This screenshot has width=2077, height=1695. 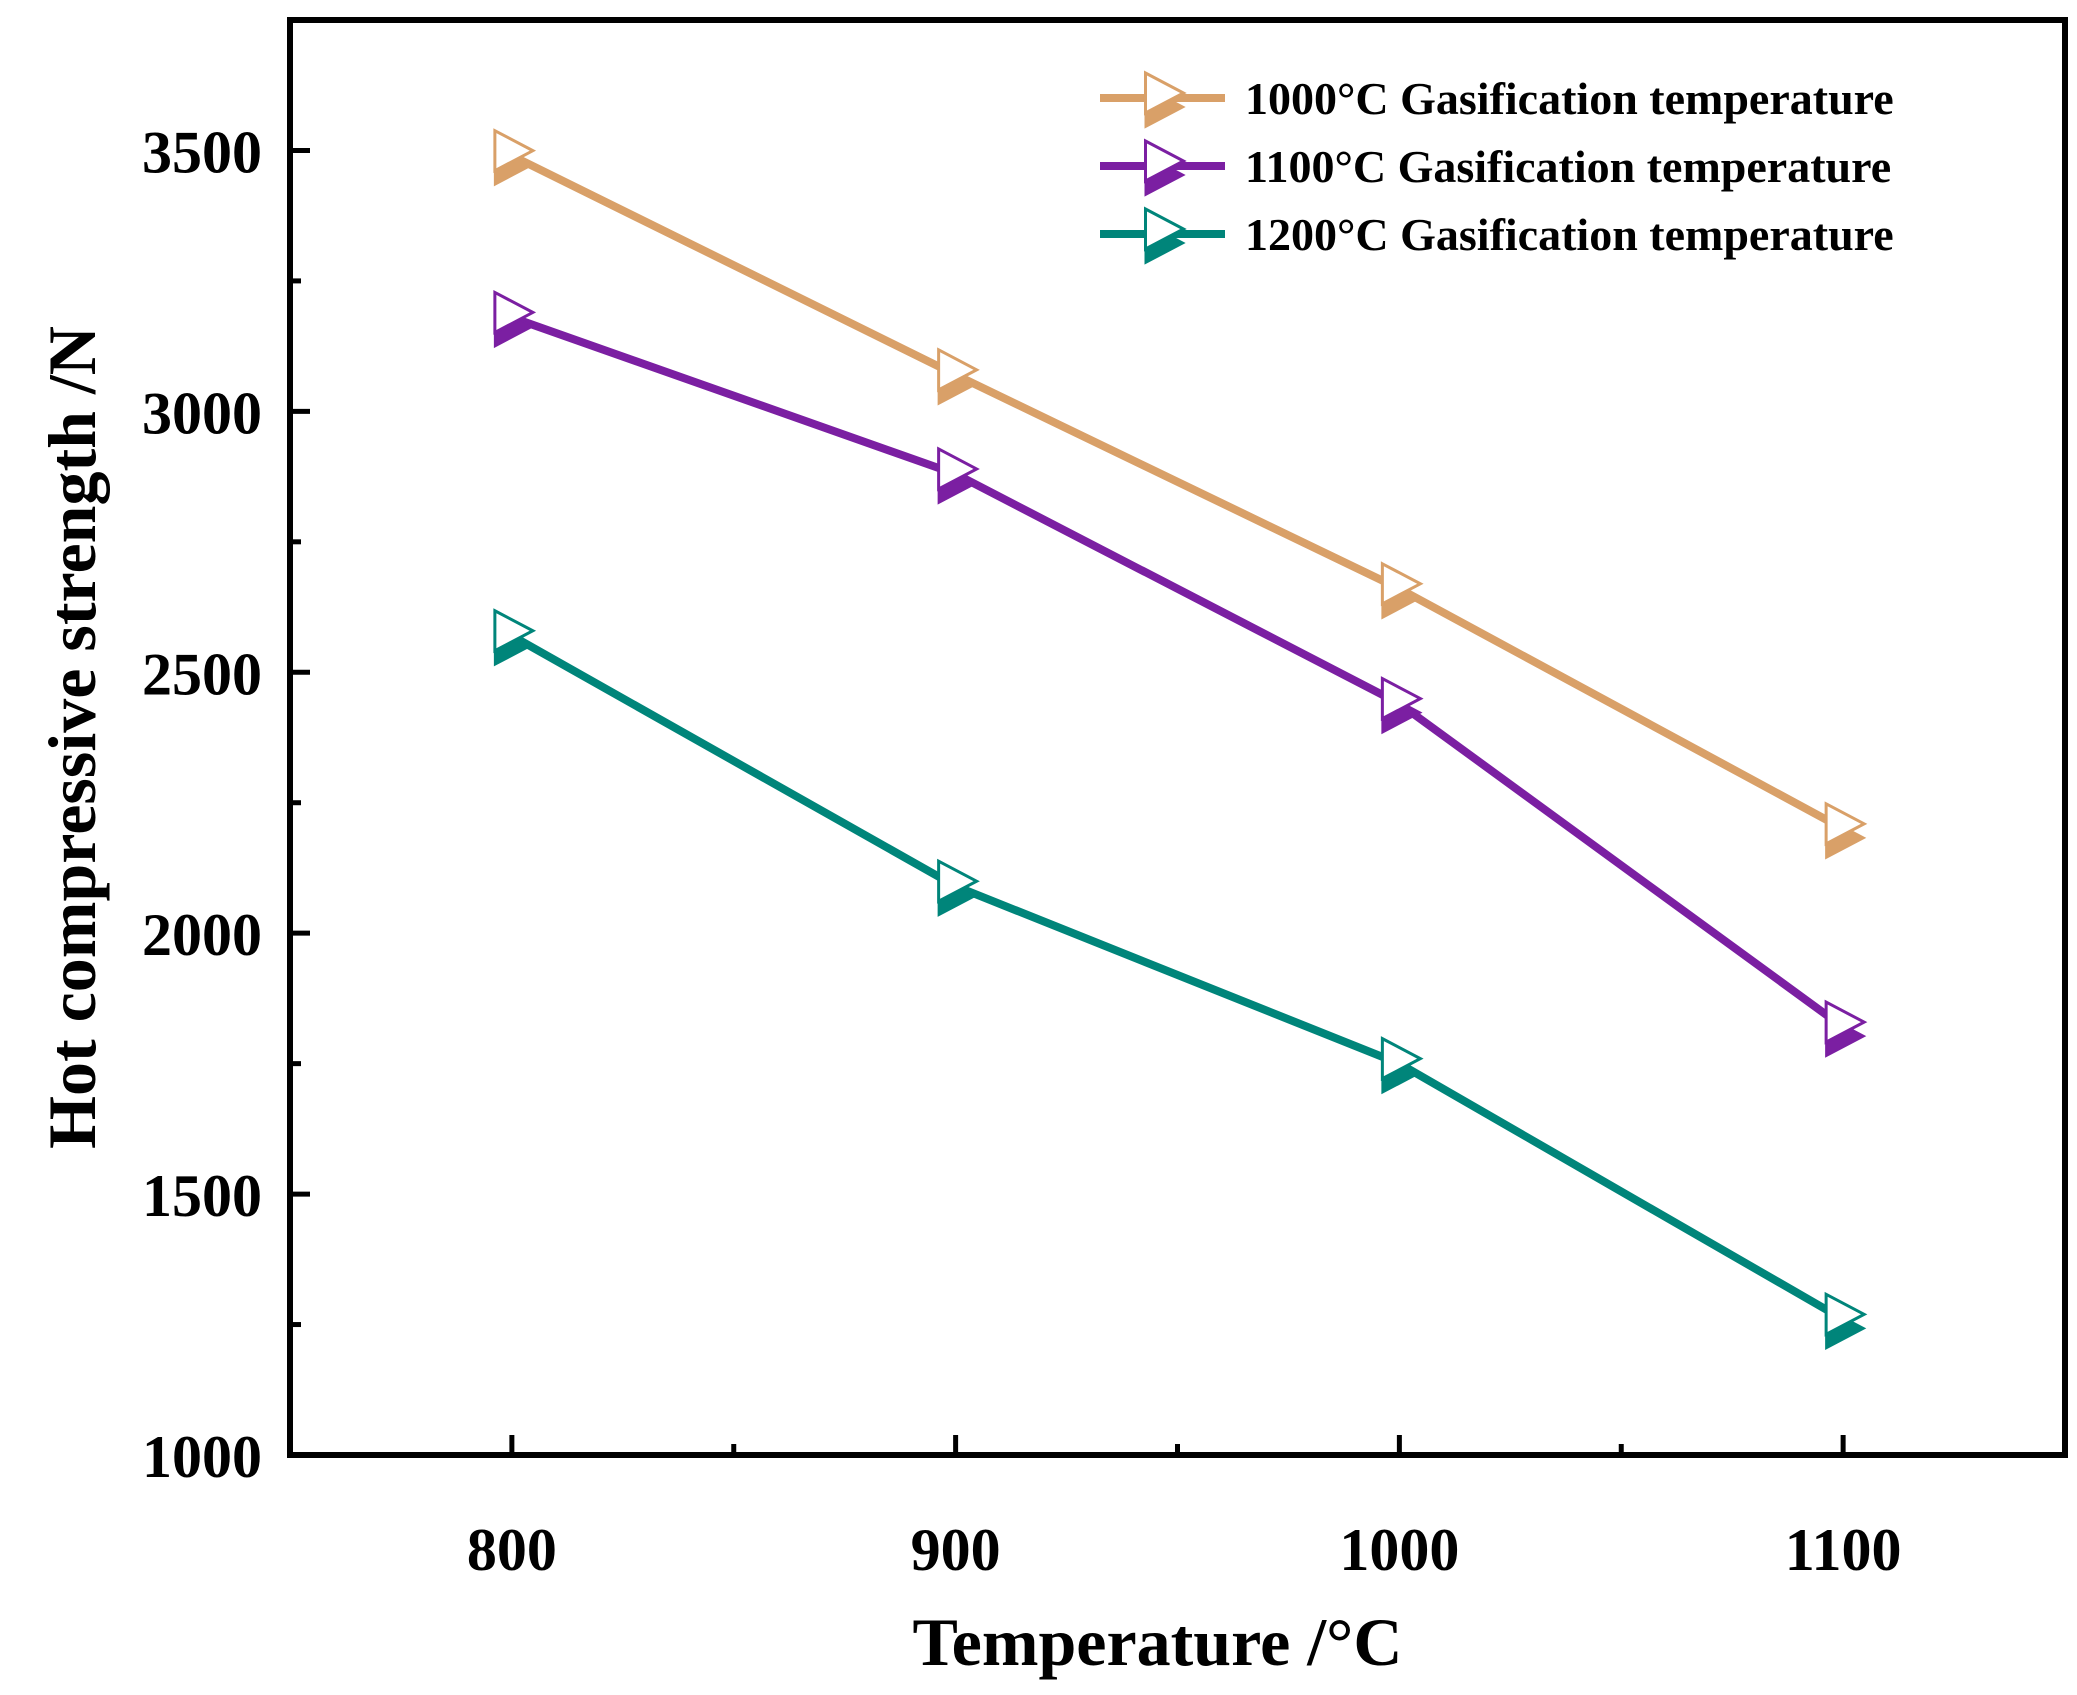 What do you see at coordinates (512, 1550) in the screenshot?
I see `x-tick-label: 800` at bounding box center [512, 1550].